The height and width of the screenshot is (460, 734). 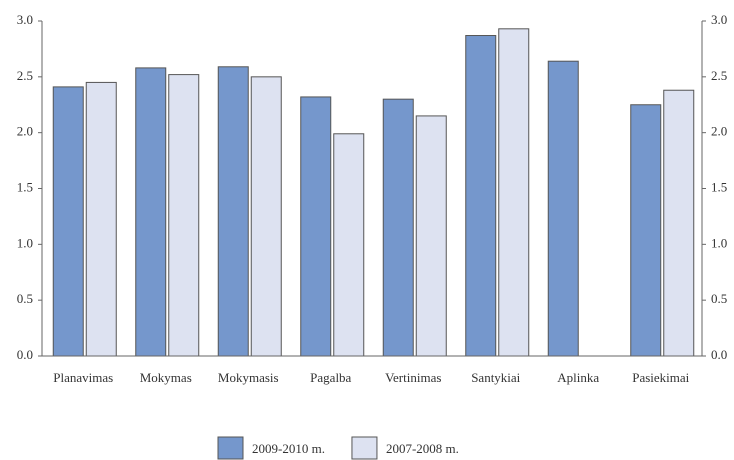 What do you see at coordinates (719, 131) in the screenshot?
I see `y2-tick-label: 2.0` at bounding box center [719, 131].